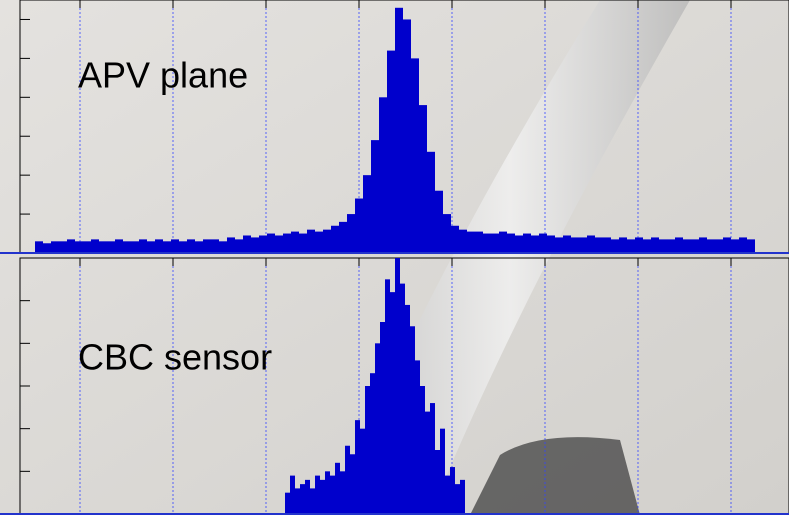  Describe the element at coordinates (175, 357) in the screenshot. I see `annotation: CBC sensor` at that location.